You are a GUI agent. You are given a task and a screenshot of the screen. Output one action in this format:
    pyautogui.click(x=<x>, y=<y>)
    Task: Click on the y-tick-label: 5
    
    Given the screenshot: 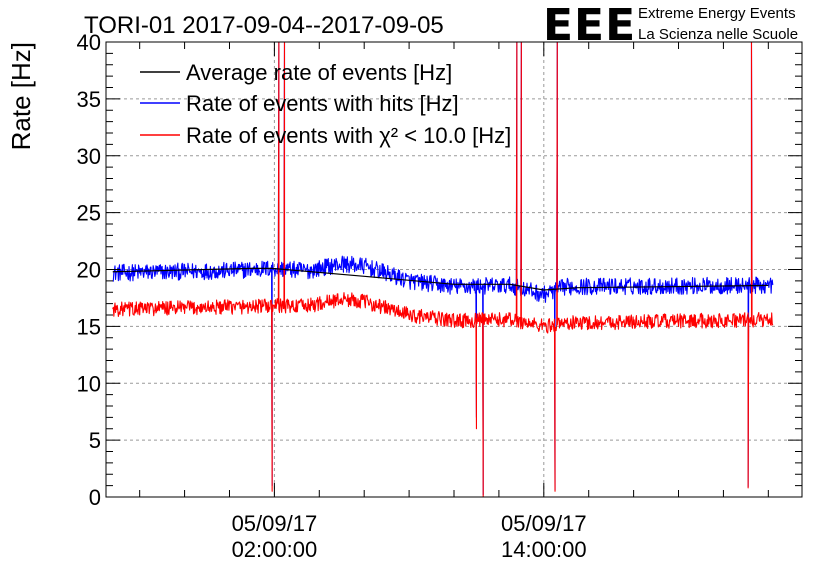 What is the action you would take?
    pyautogui.click(x=95, y=440)
    